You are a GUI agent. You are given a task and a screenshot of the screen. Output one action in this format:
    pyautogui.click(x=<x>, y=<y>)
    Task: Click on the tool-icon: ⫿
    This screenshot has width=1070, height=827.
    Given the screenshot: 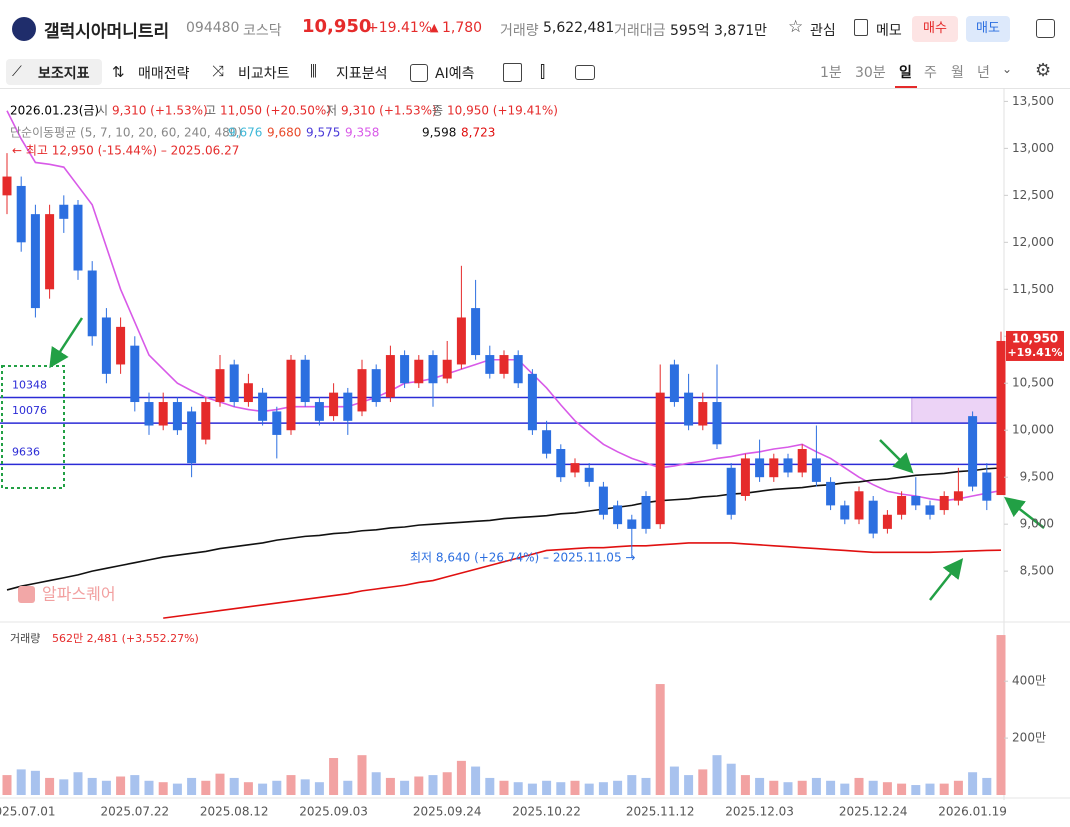 What is the action you would take?
    pyautogui.click(x=543, y=71)
    